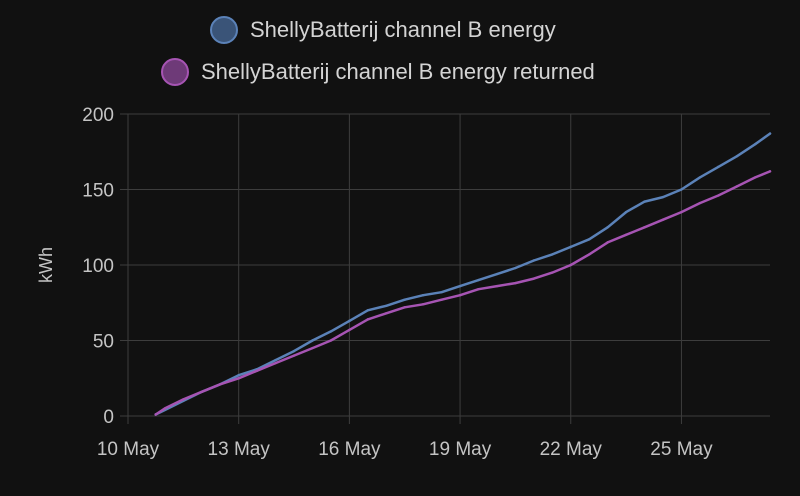  I want to click on legend-marker-energy, so click(224, 30).